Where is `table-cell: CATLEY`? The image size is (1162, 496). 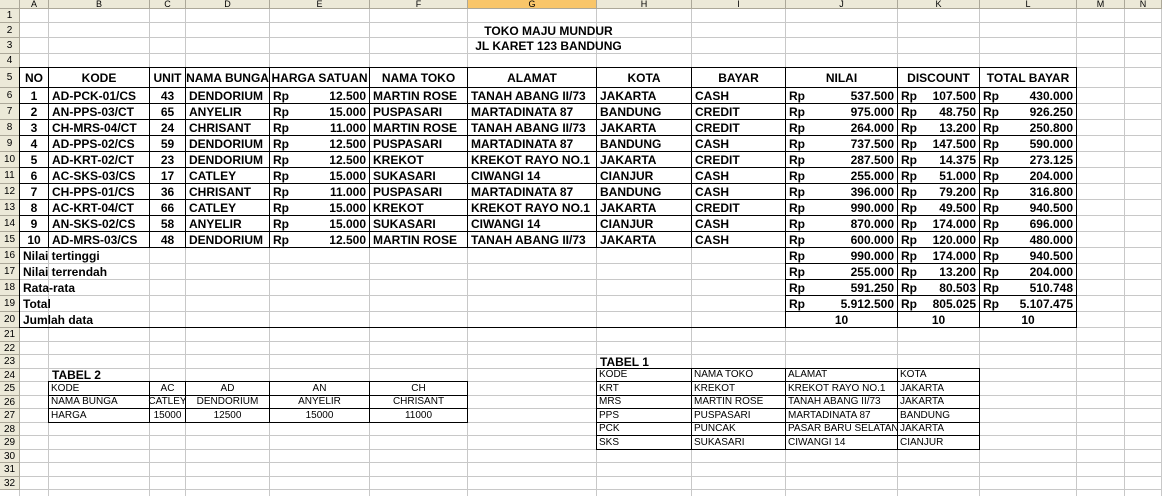 table-cell: CATLEY is located at coordinates (227, 175).